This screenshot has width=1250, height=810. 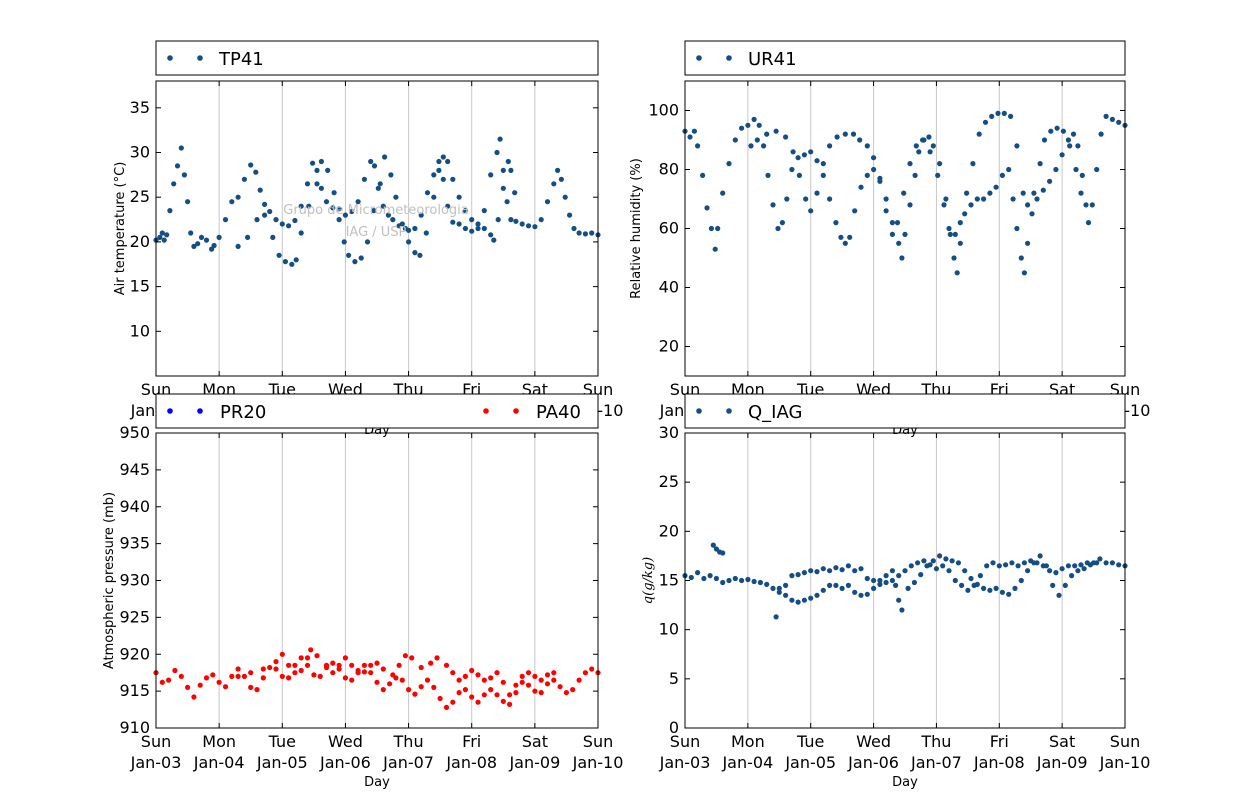 I want to click on legend: TP41, so click(x=377, y=58).